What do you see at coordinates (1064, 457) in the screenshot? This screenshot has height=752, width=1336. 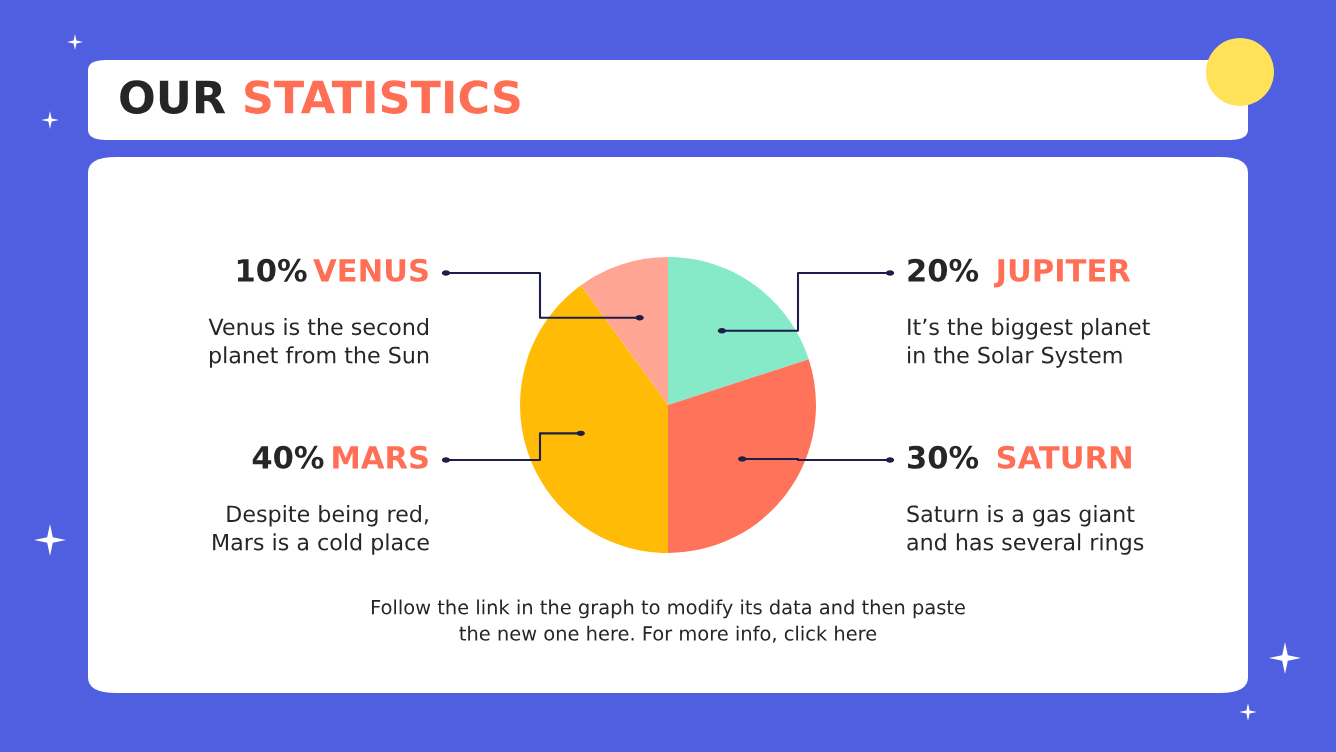 I see `slice-label: SATURN` at bounding box center [1064, 457].